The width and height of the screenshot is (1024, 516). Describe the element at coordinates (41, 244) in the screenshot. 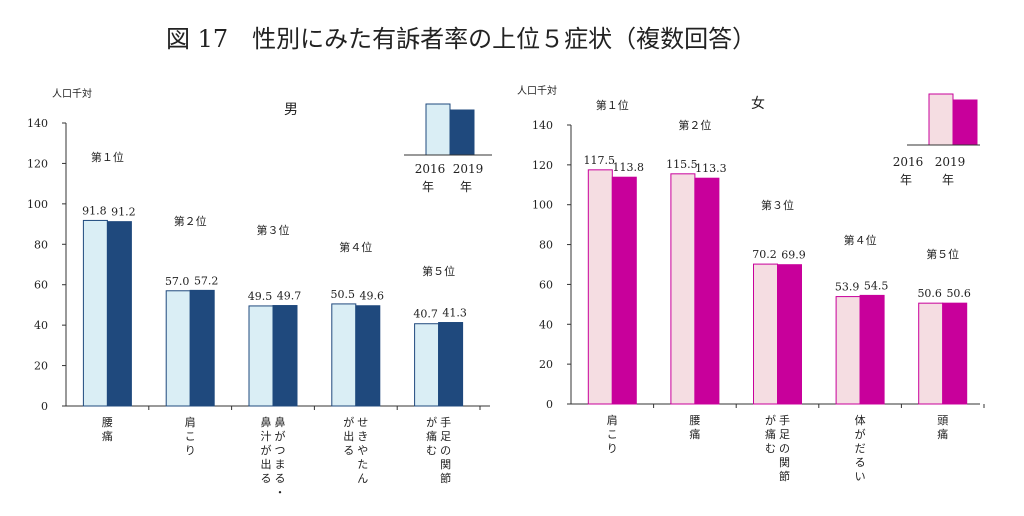

I see `y-tick-label: 80` at that location.